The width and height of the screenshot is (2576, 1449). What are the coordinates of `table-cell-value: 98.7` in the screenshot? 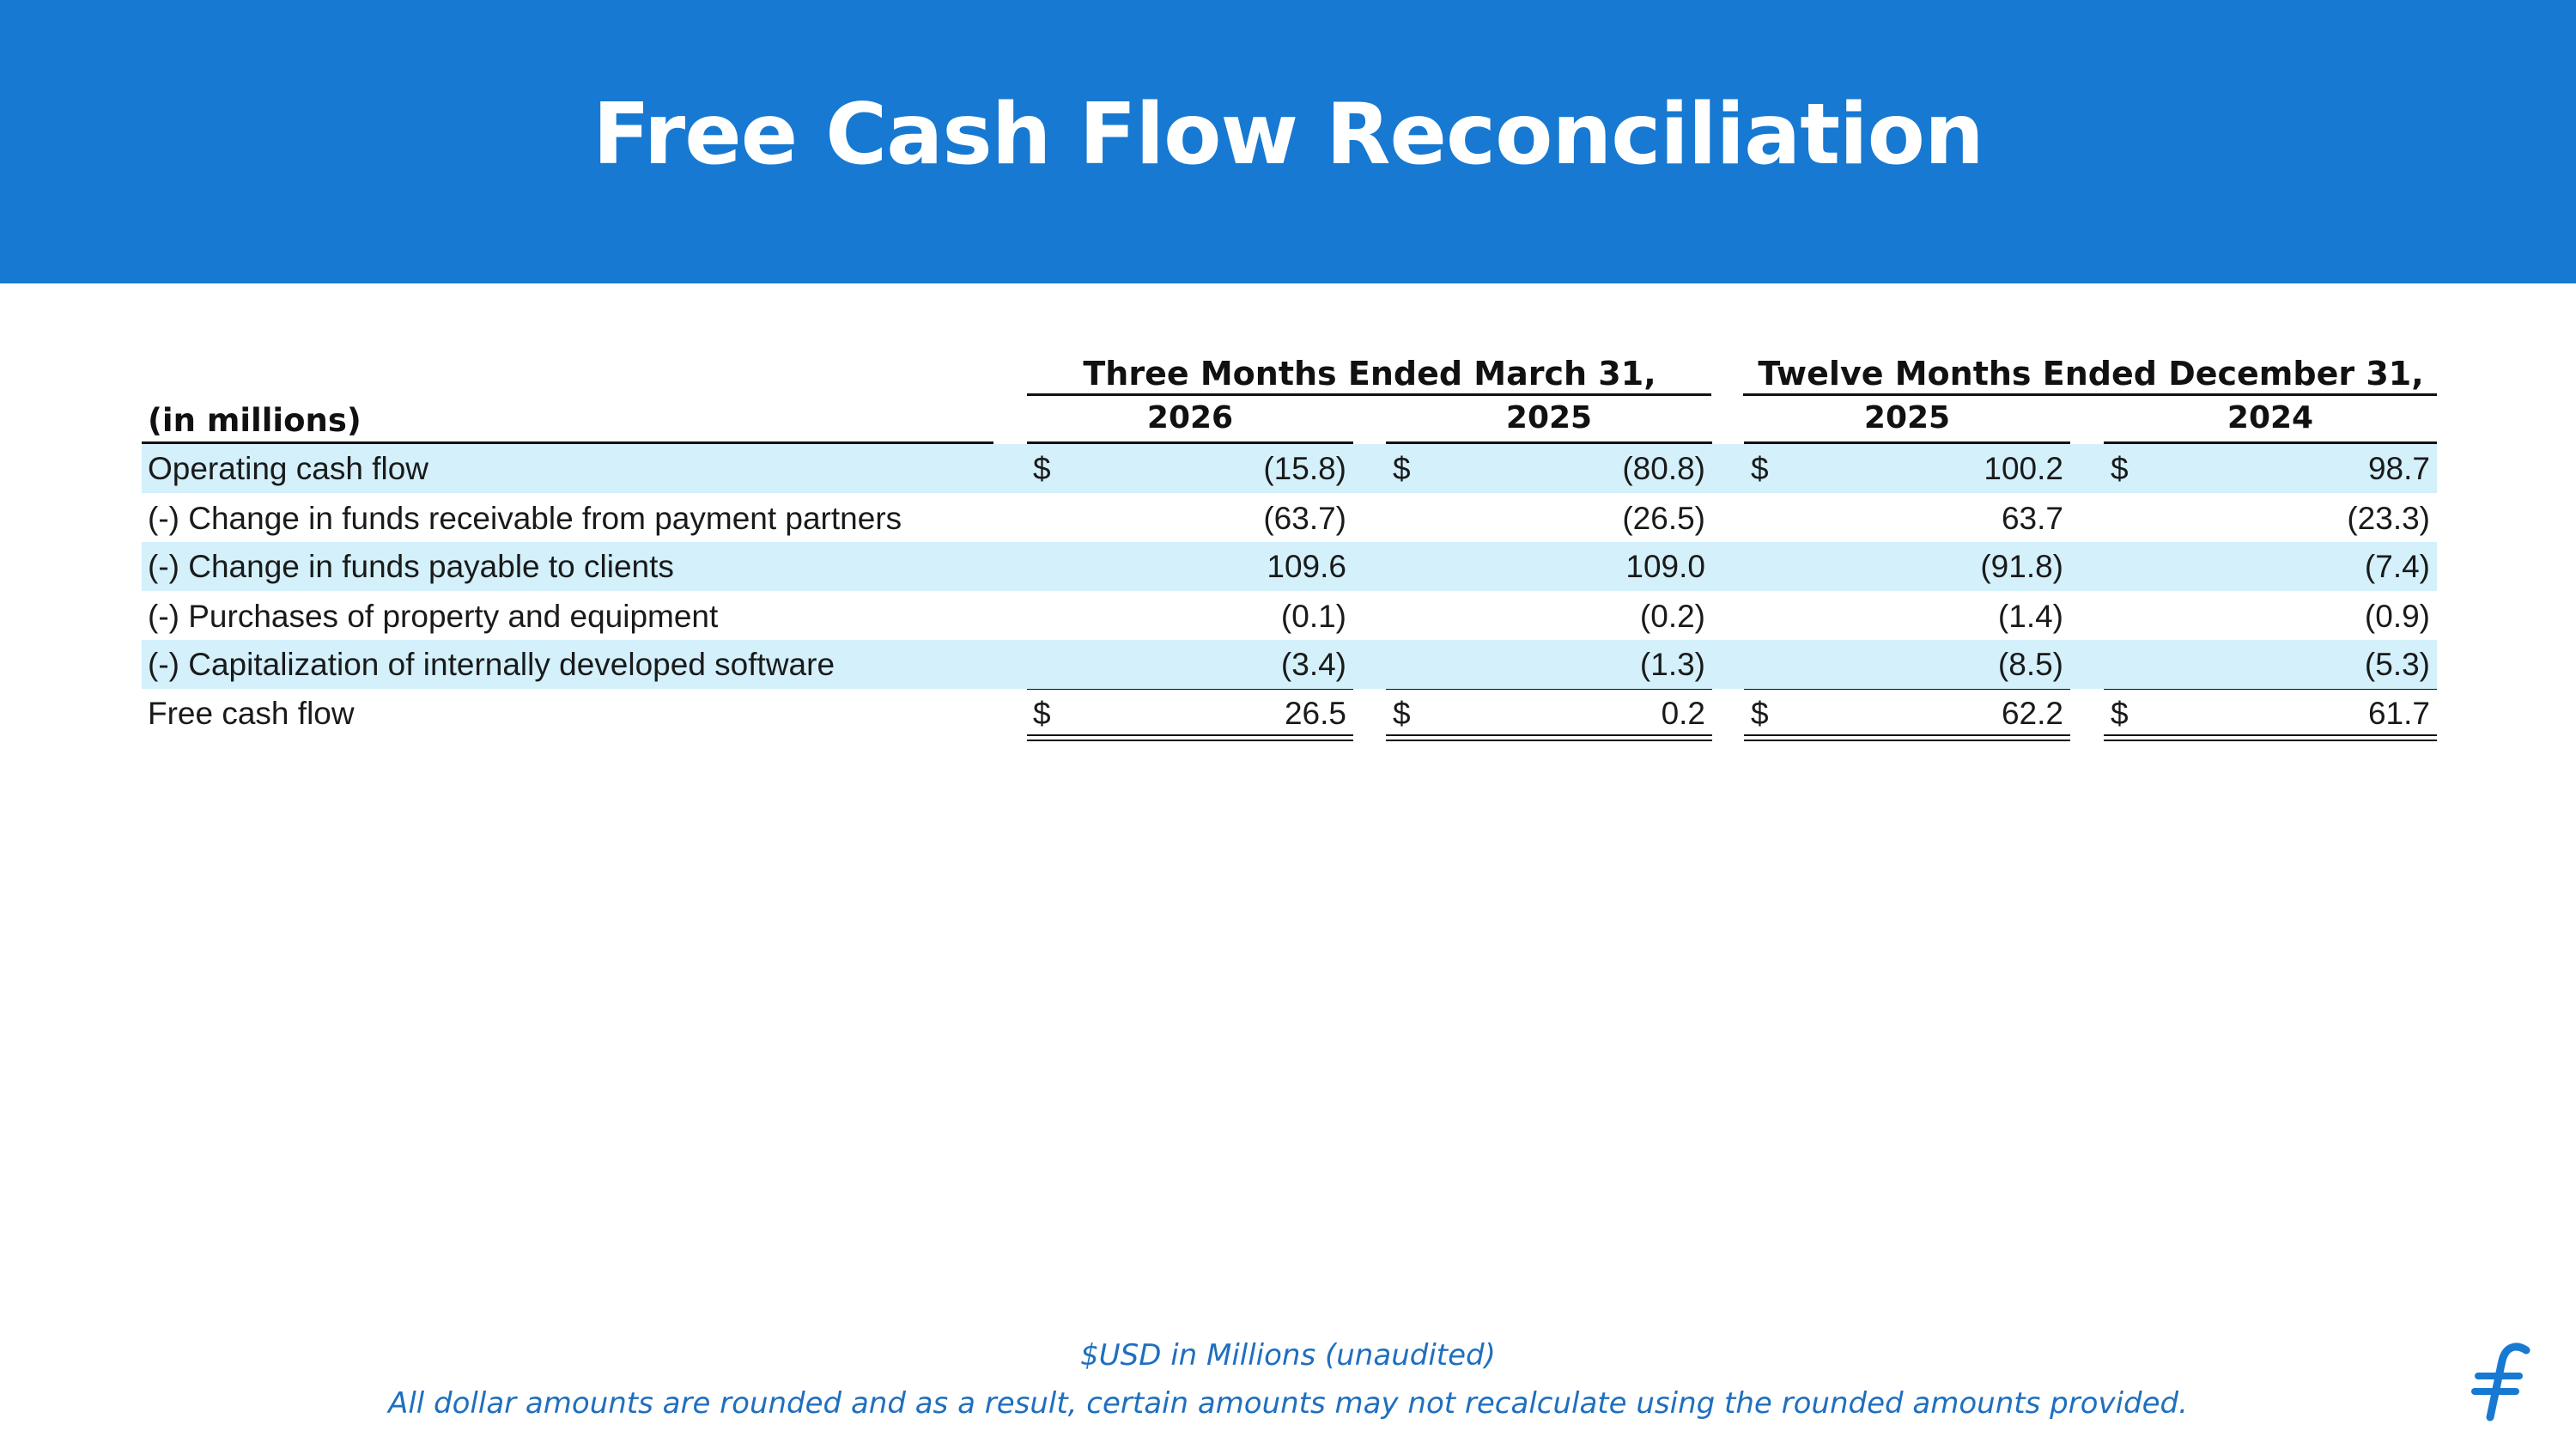 It's located at (2398, 468).